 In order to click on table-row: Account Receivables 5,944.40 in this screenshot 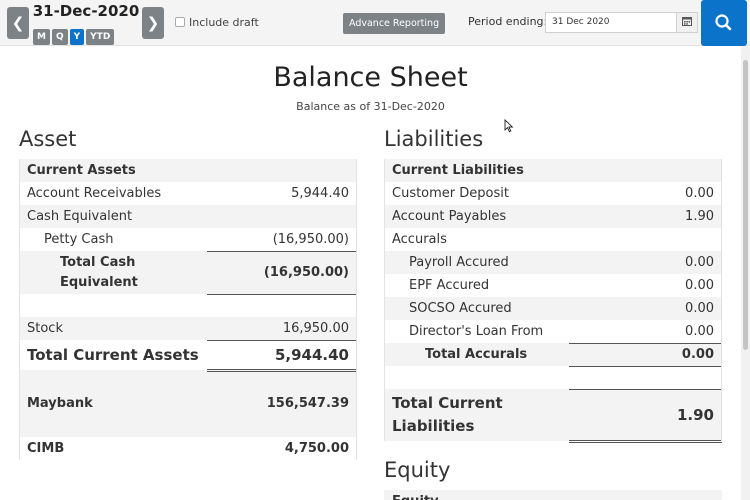, I will do `click(188, 193)`.